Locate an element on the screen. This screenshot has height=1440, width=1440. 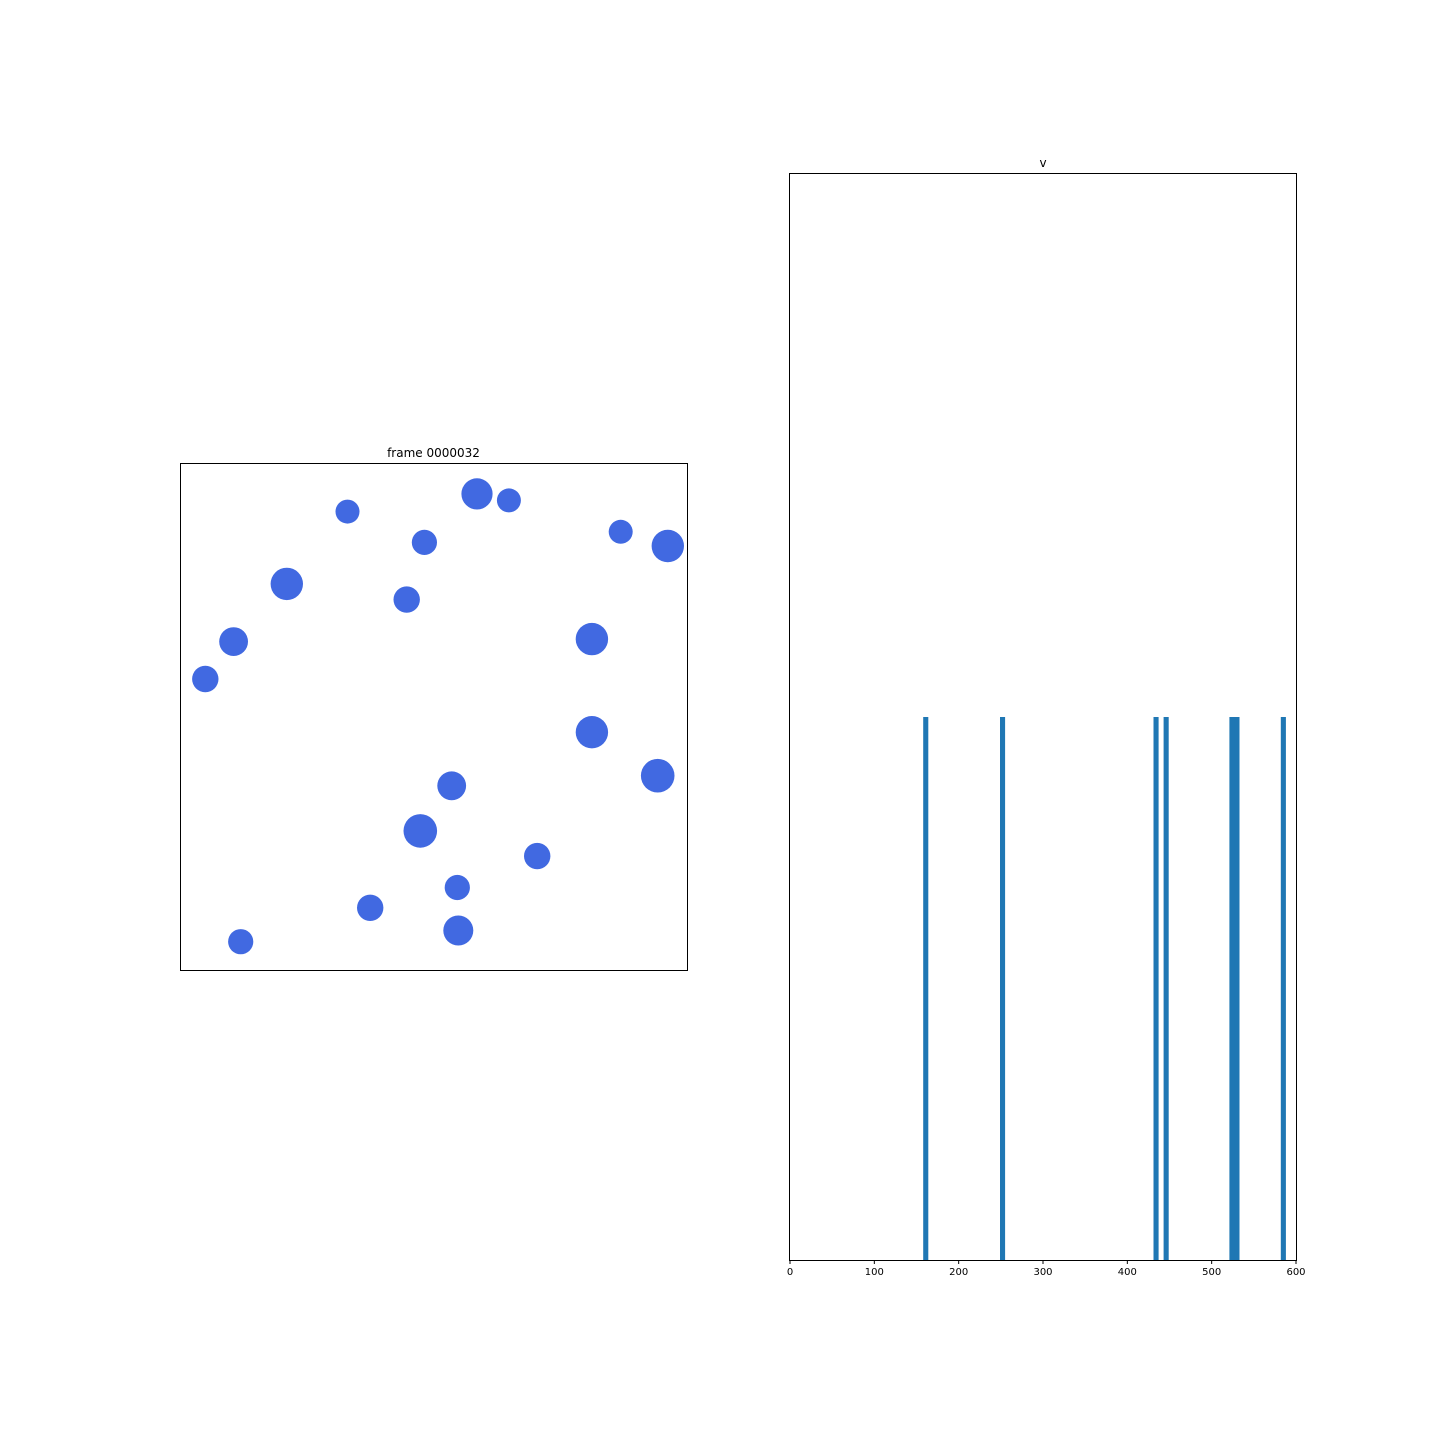
x-tick-label: 500 is located at coordinates (1211, 1272).